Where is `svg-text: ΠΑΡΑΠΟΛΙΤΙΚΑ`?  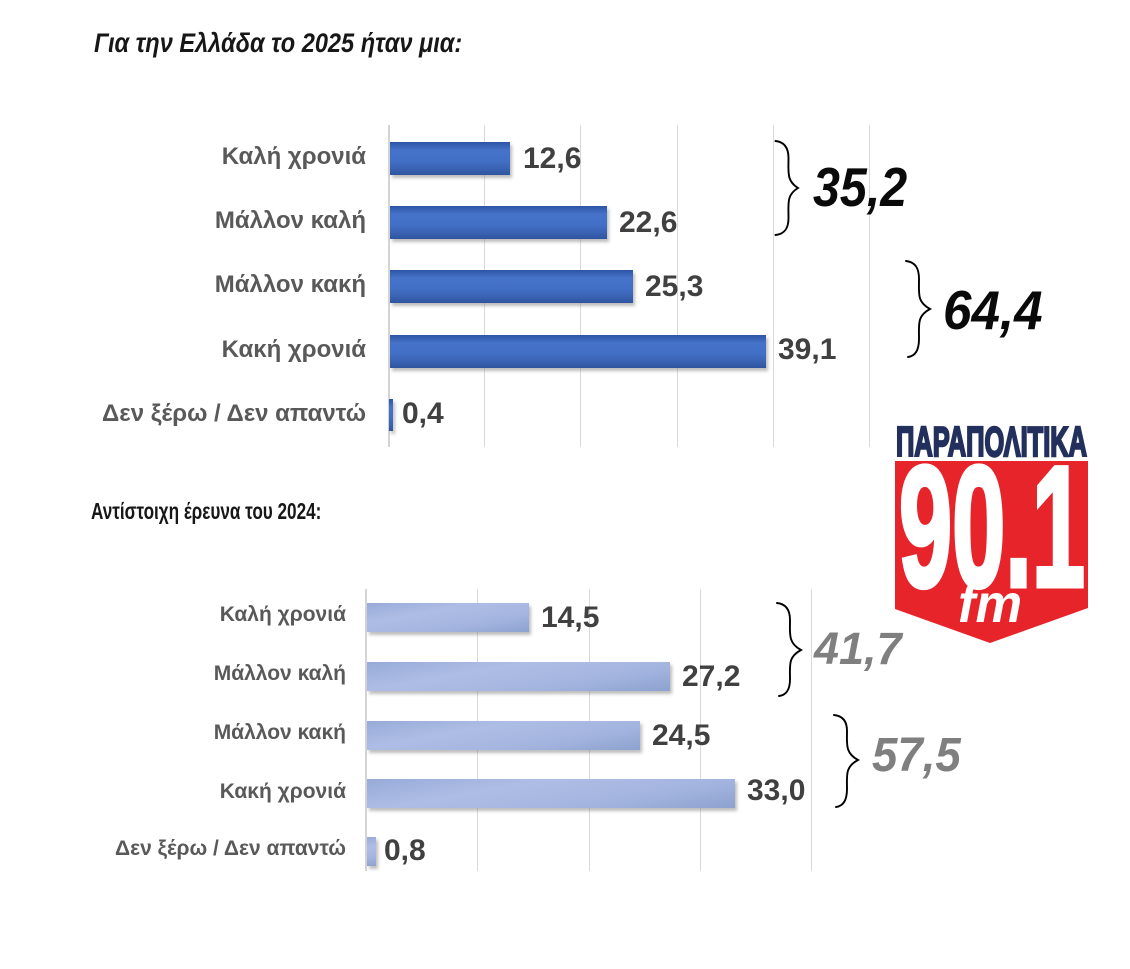 svg-text: ΠΑΡΑΠΟΛΙΤΙΚΑ is located at coordinates (991, 442).